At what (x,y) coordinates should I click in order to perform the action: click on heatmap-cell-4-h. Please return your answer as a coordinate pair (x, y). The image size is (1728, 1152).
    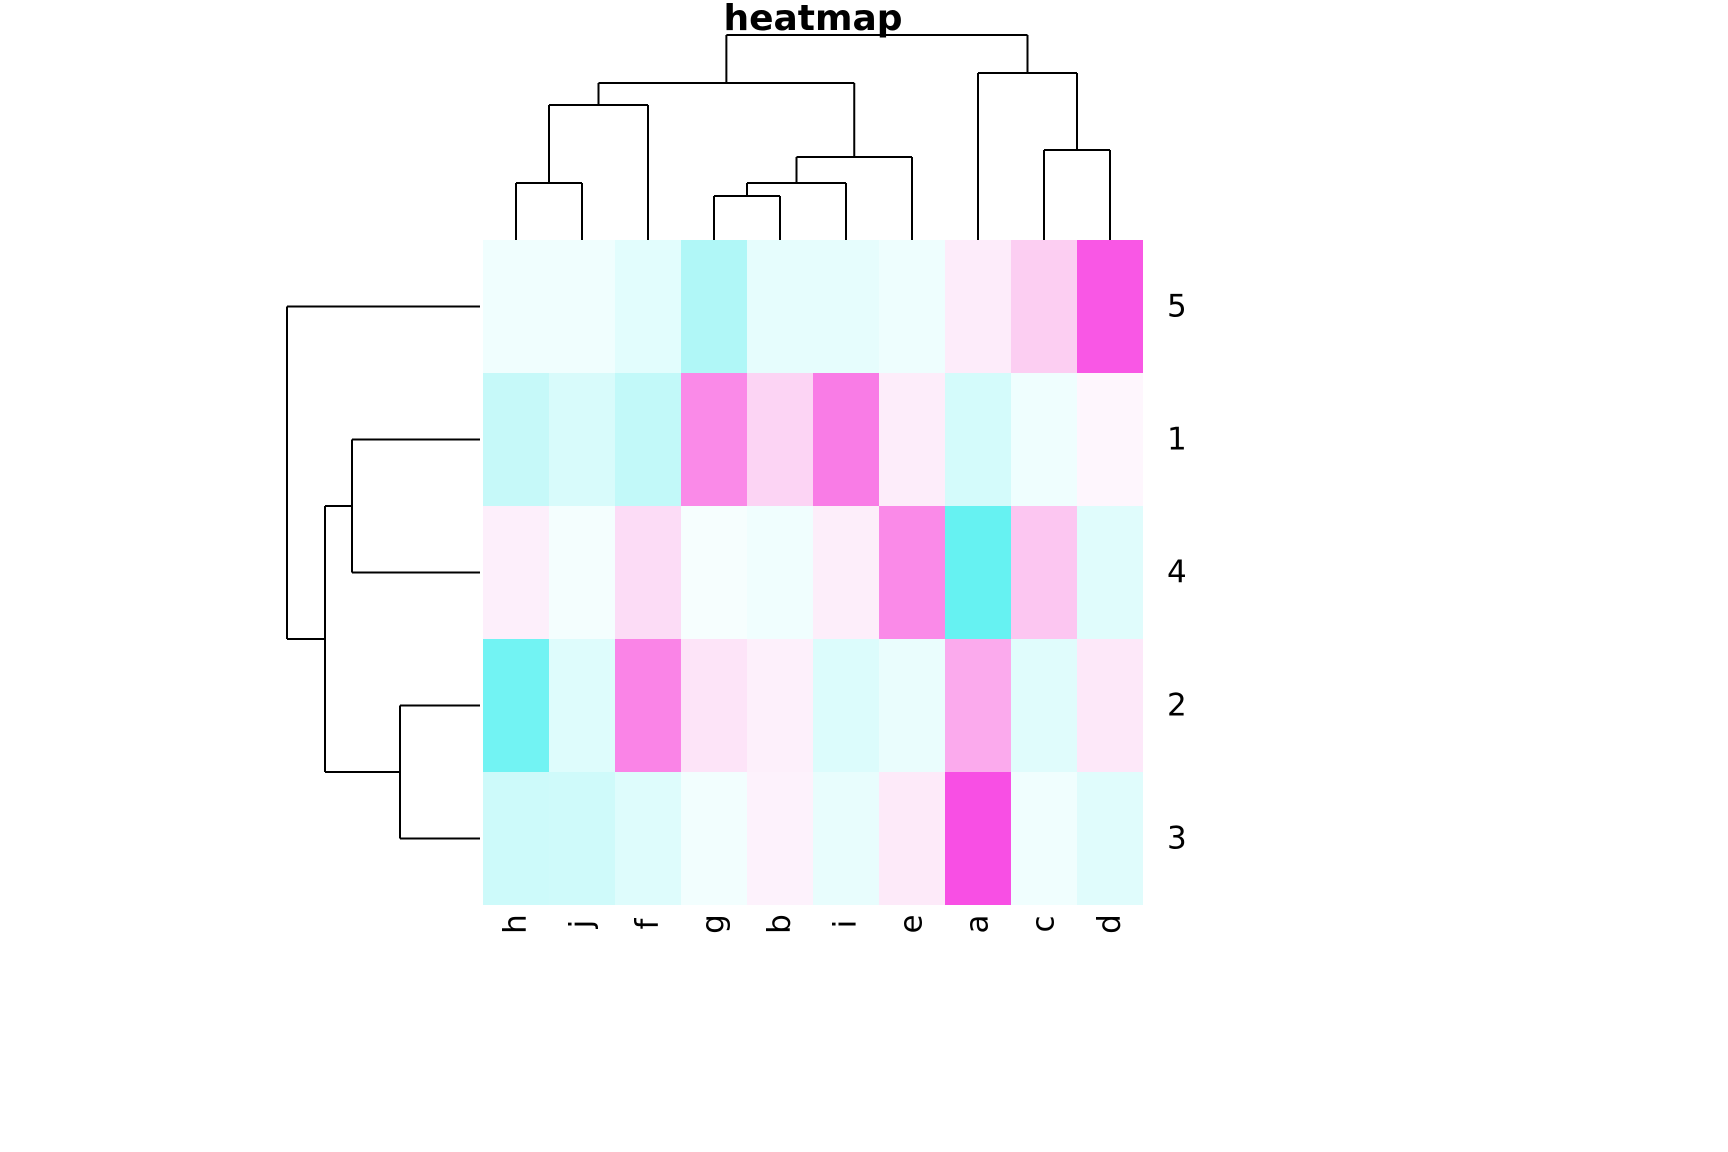
    Looking at the image, I should click on (516, 572).